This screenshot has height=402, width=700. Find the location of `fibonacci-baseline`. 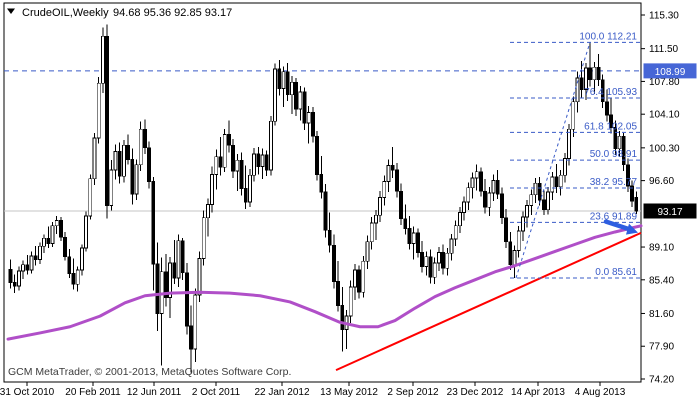

fibonacci-baseline is located at coordinates (553, 160).